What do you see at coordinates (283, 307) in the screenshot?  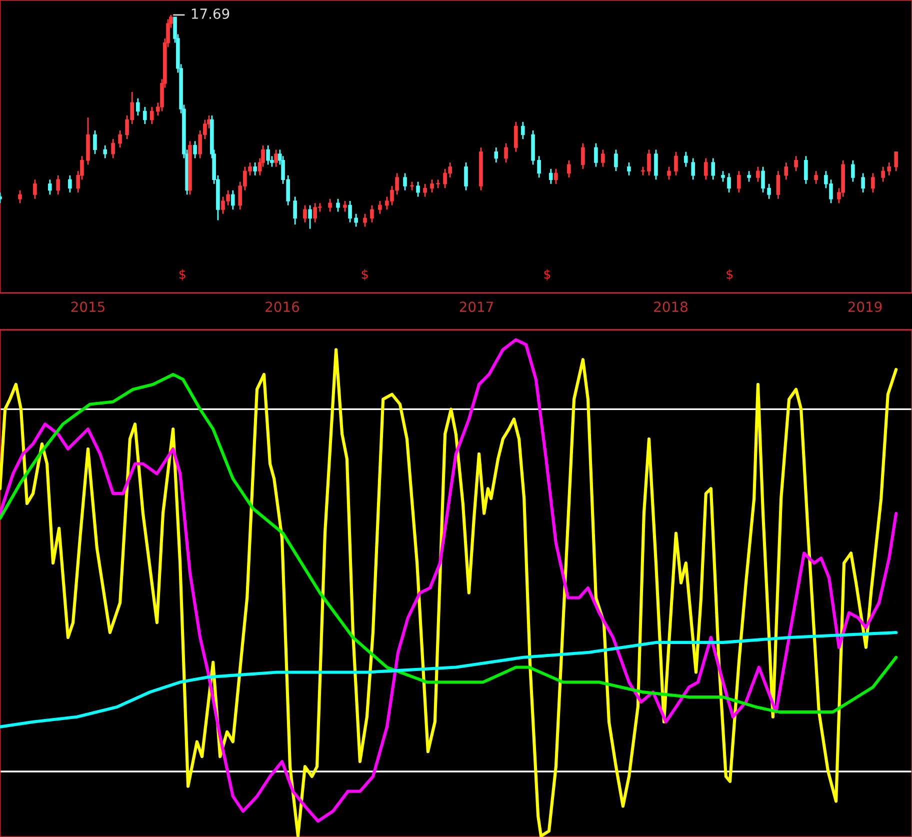 I see `x-tick-label: 2016` at bounding box center [283, 307].